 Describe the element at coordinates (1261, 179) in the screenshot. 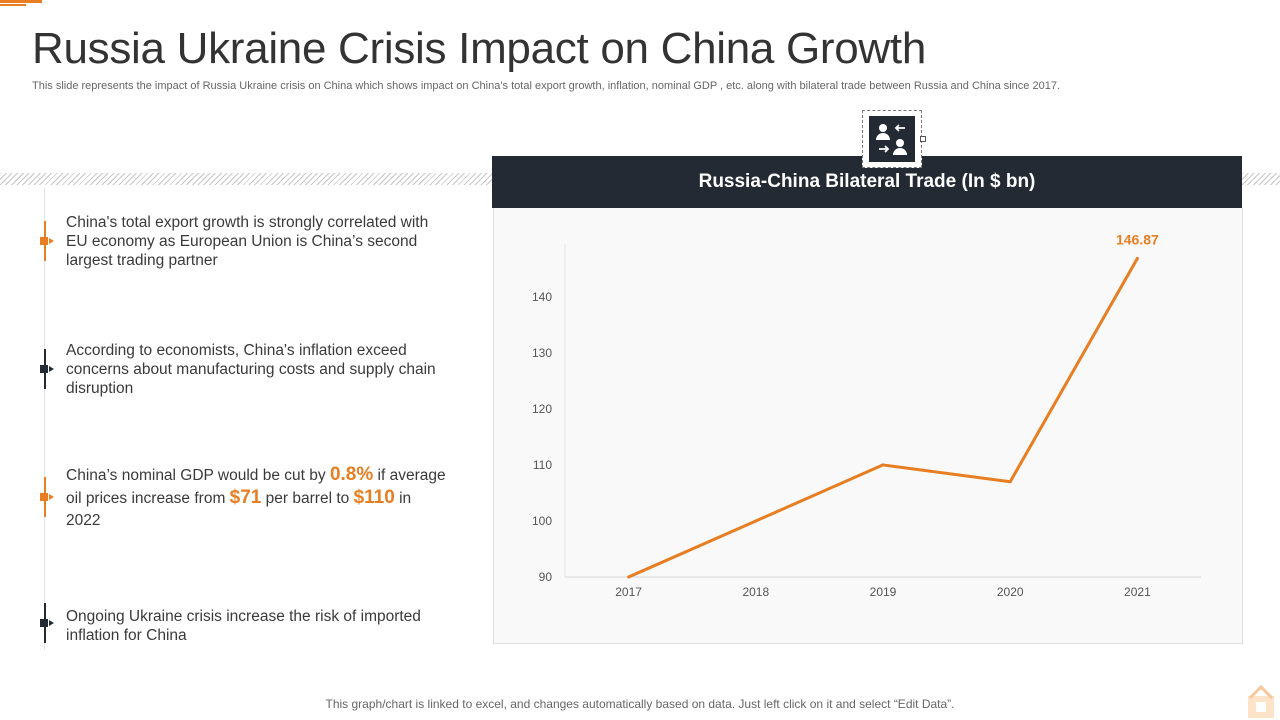

I see `hatch-divider-right` at that location.